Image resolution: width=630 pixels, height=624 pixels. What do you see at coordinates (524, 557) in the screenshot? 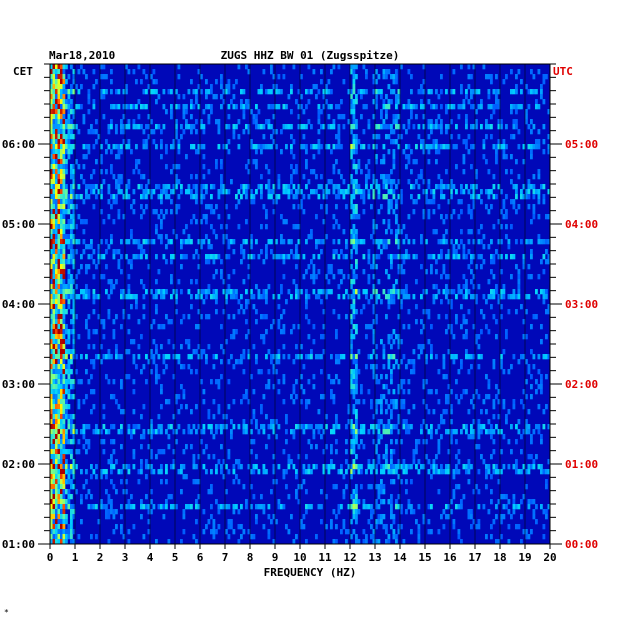
I see `x-tick-label: 19` at bounding box center [524, 557].